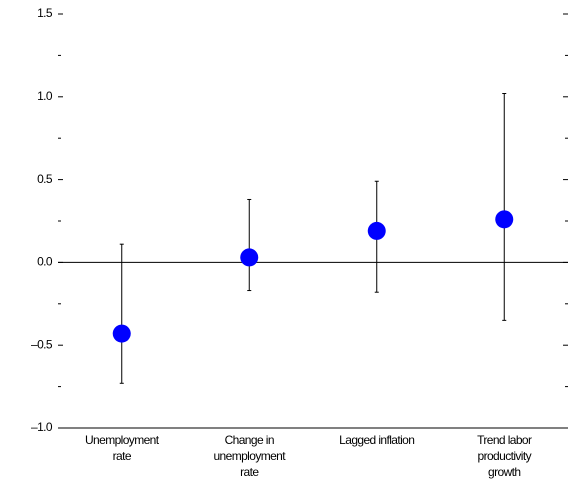  I want to click on y-tick-label: –0.5, so click(42, 344).